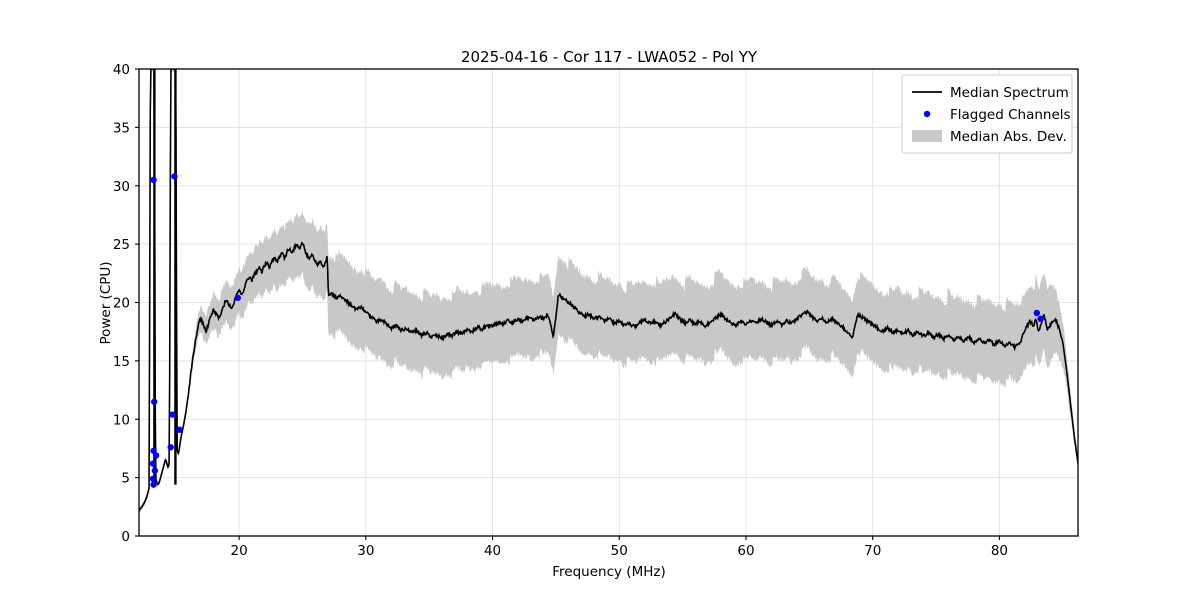  Describe the element at coordinates (121, 70) in the screenshot. I see `y-tick-label: 40` at that location.